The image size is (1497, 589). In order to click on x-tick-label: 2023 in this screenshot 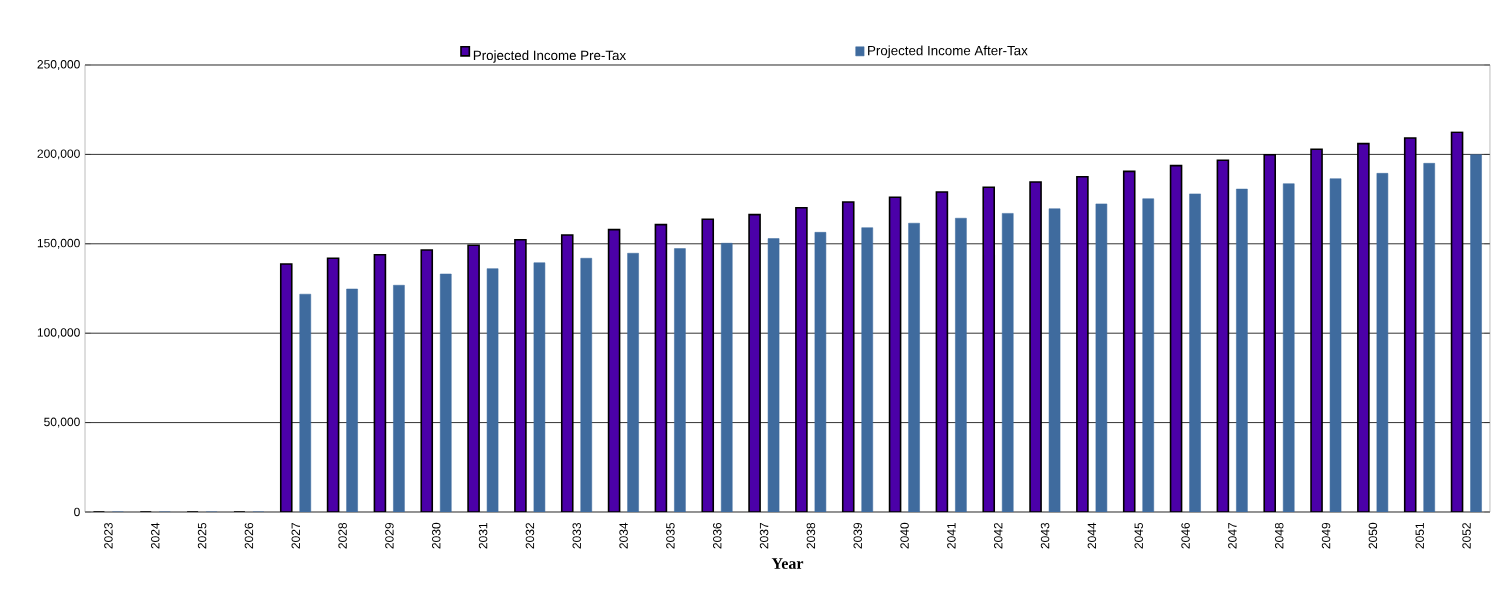, I will do `click(108, 535)`.